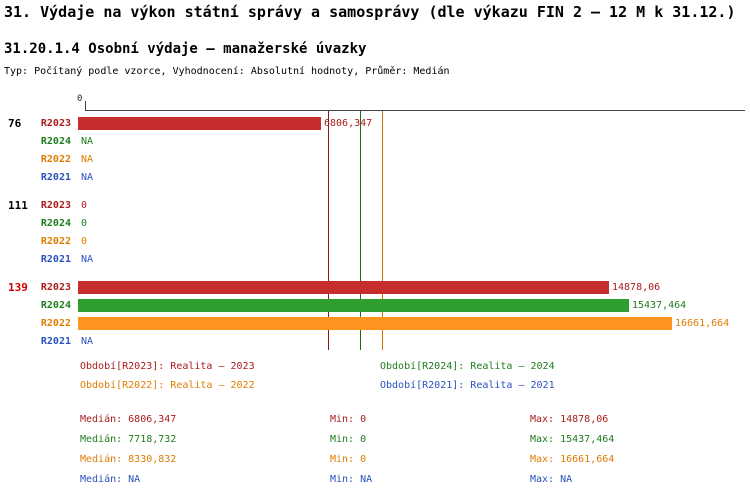 Image resolution: width=750 pixels, height=498 pixels. I want to click on stat-min-r2021: Min: NA, so click(351, 479).